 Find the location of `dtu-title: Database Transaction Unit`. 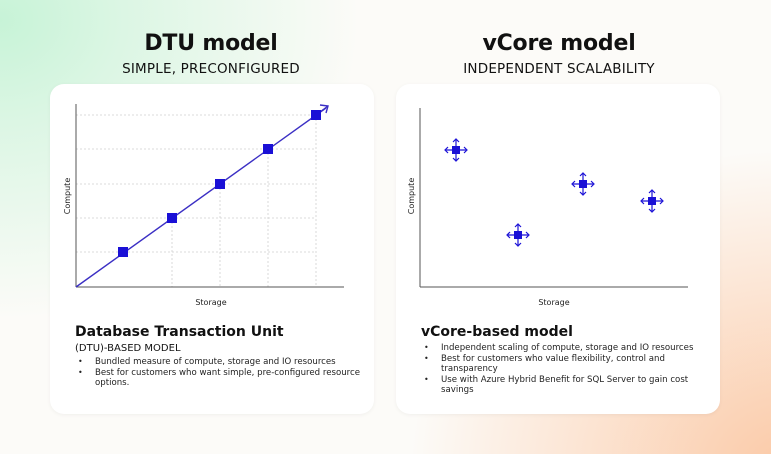

dtu-title: Database Transaction Unit is located at coordinates (179, 332).